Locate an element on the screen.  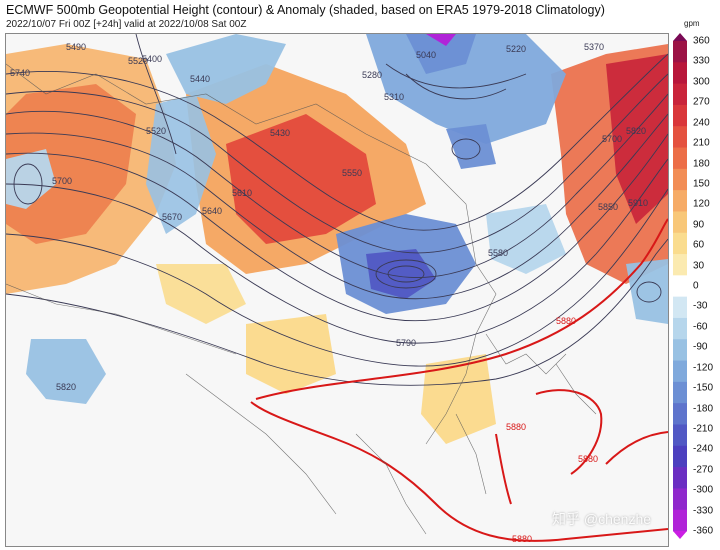
colorbar-tick-label: 150 is located at coordinates (701, 184).